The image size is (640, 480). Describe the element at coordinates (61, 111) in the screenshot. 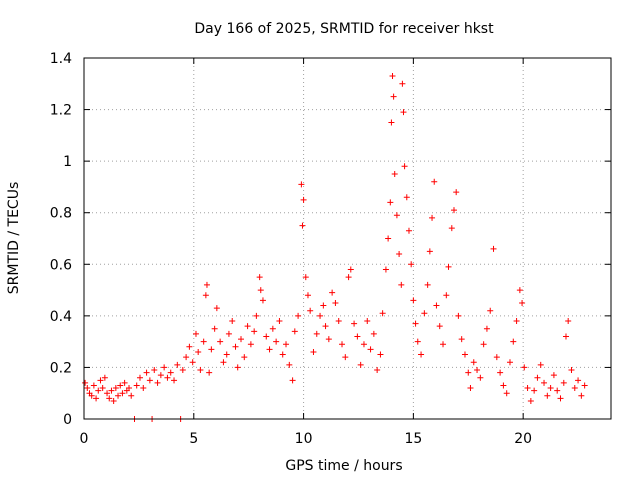

I see `y-tick-label: 1.2` at that location.